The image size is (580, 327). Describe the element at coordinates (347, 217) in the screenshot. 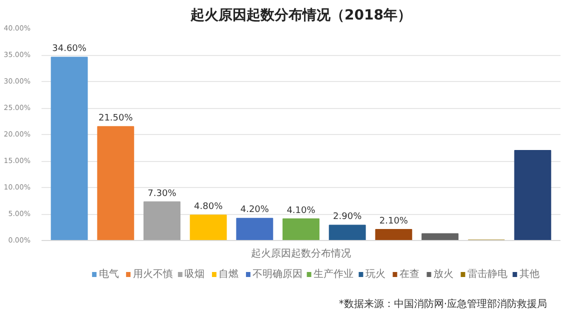

I see `data-label: 2.90%` at that location.